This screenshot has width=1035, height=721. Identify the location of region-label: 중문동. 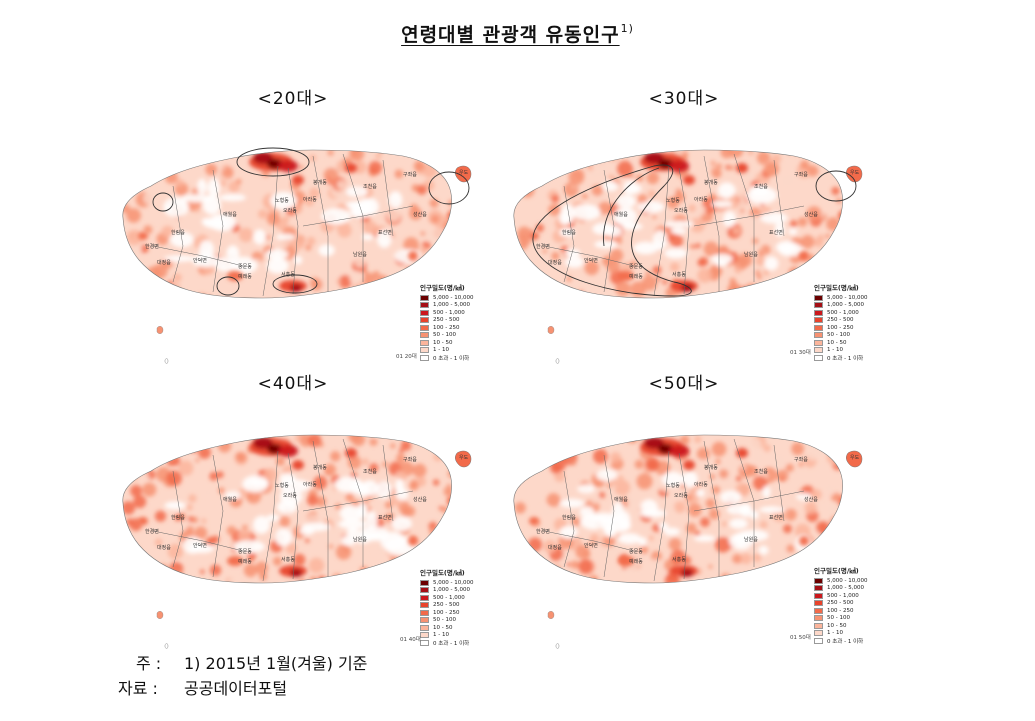
(245, 267).